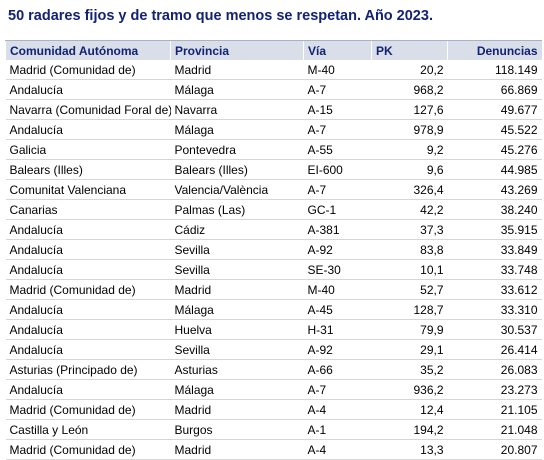 The height and width of the screenshot is (460, 544). I want to click on header-denuncias: Denuncias, so click(494, 50).